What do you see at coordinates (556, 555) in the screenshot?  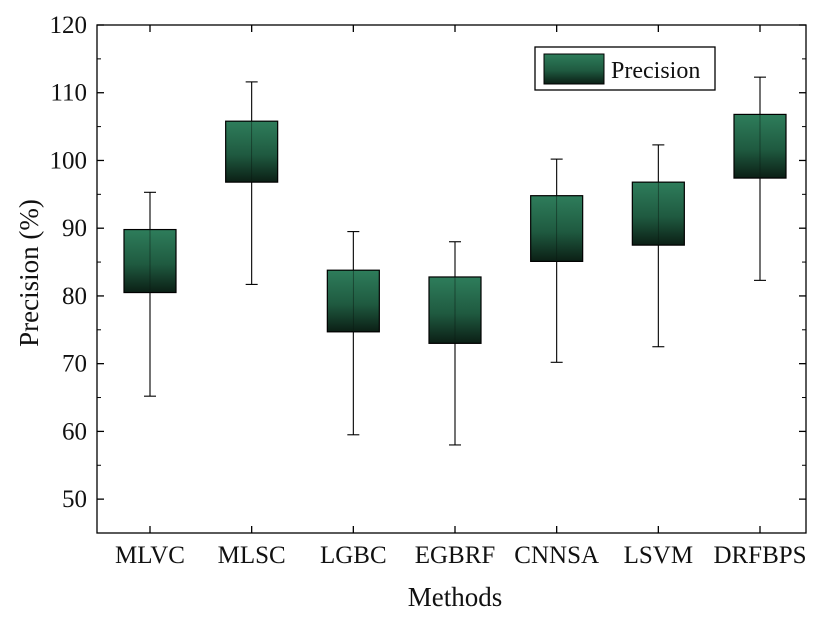 I see `x-tick-label: CNNSA` at bounding box center [556, 555].